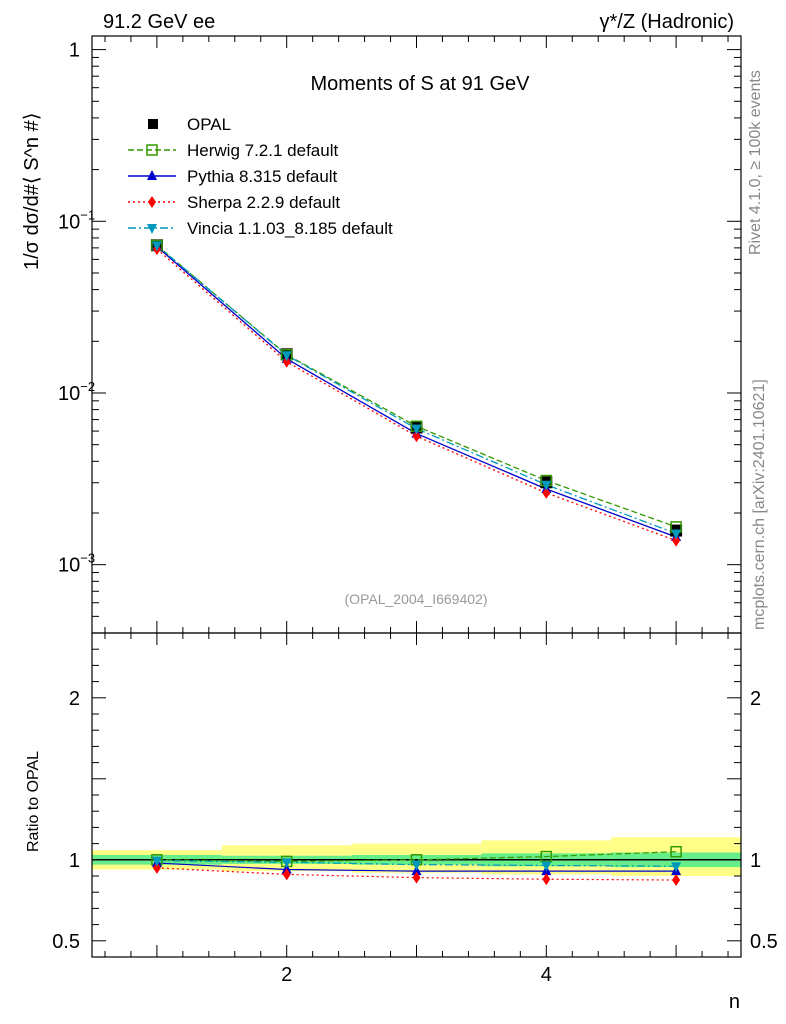 This screenshot has height=1024, width=786. Describe the element at coordinates (32, 191) in the screenshot. I see `y-axis-label: 1/σ dσ/d#⟨ S^n #⟩` at that location.